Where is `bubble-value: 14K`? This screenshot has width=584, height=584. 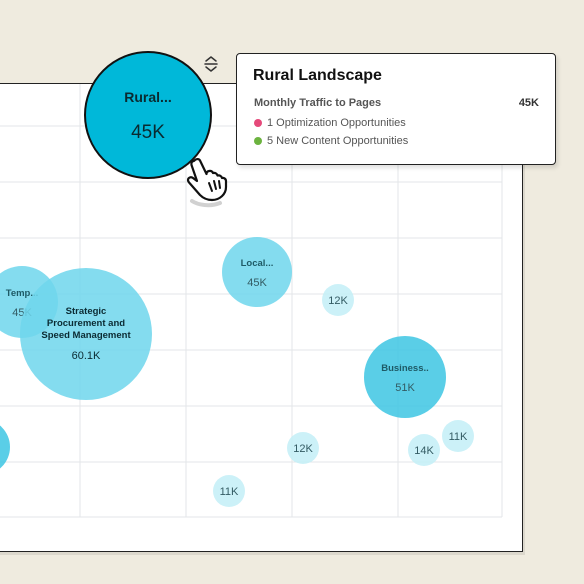
bubble-value: 14K is located at coordinates (424, 451).